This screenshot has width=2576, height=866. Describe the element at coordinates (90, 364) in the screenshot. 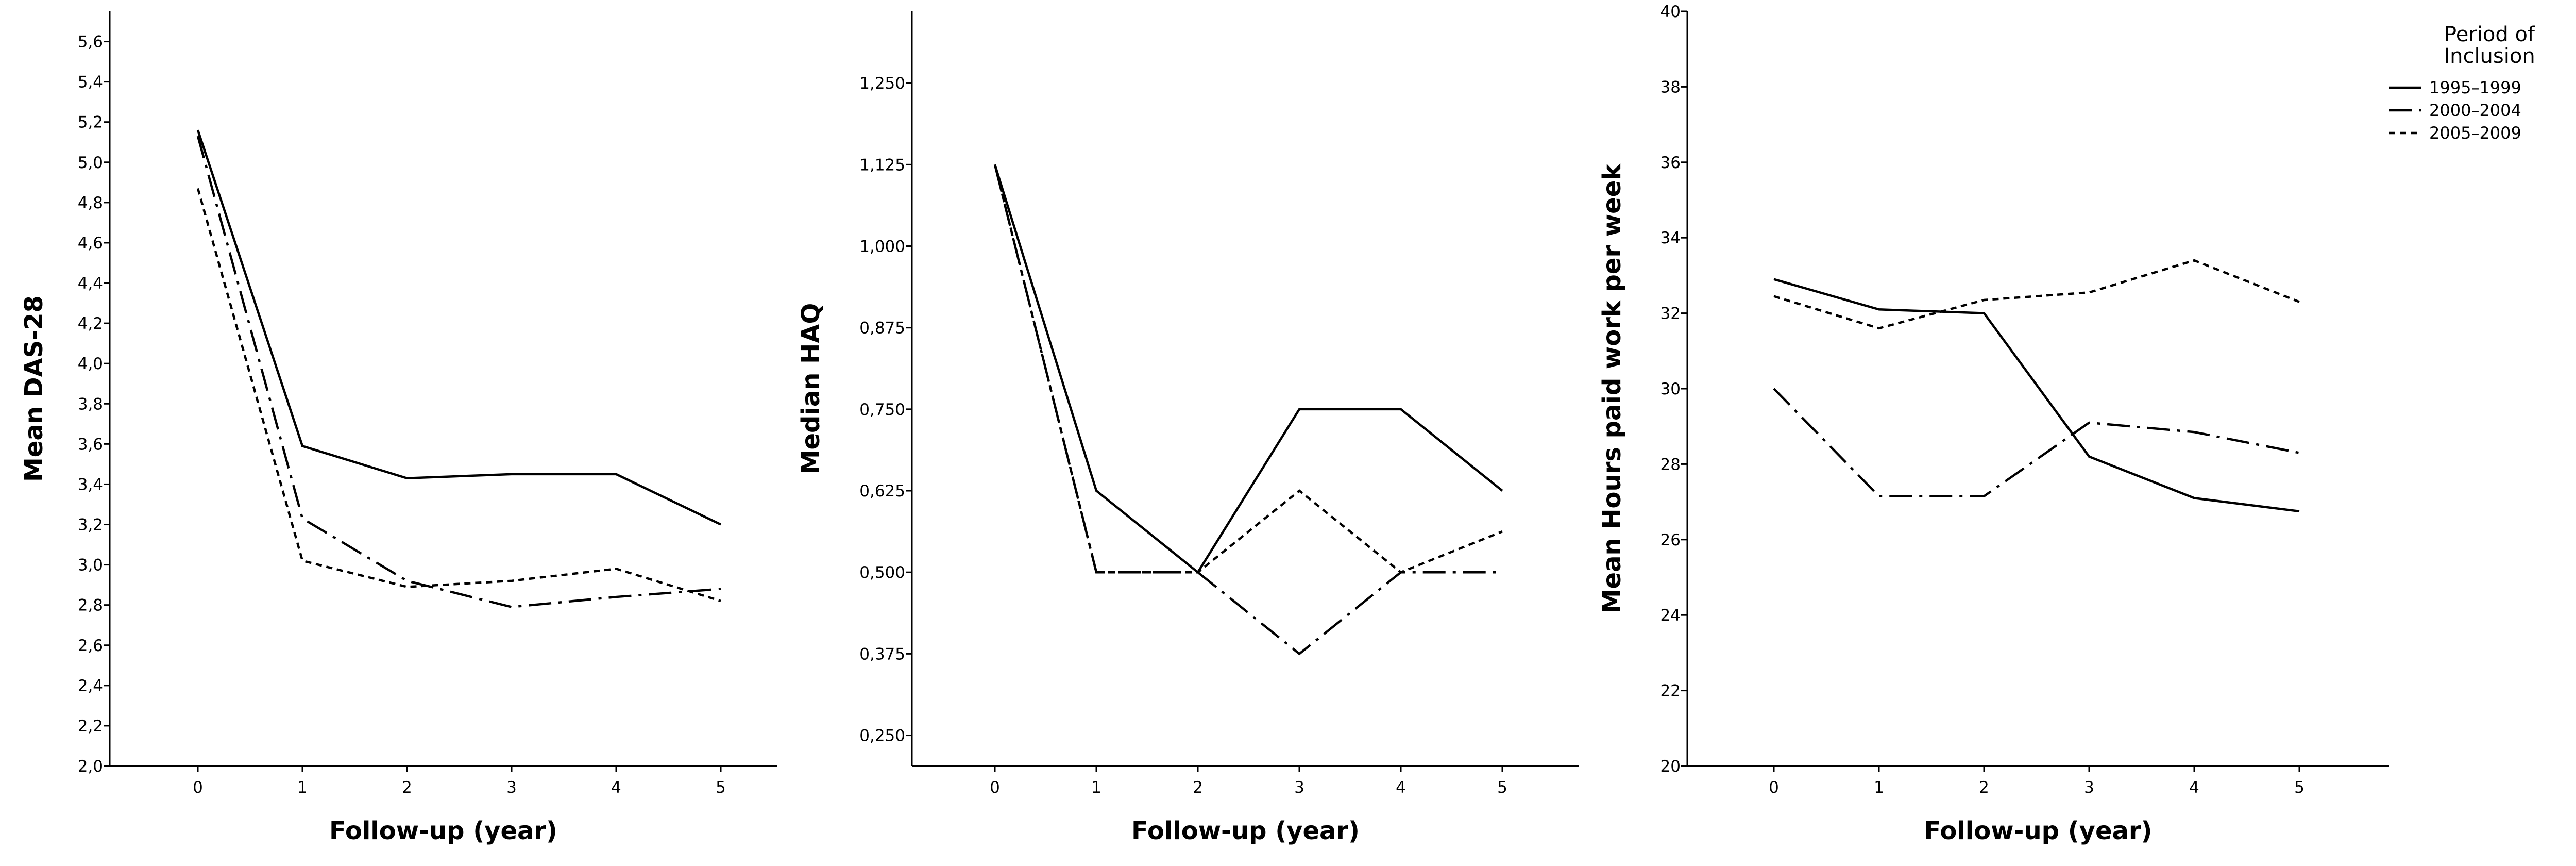

I see `y-tick-label: 4,0` at that location.